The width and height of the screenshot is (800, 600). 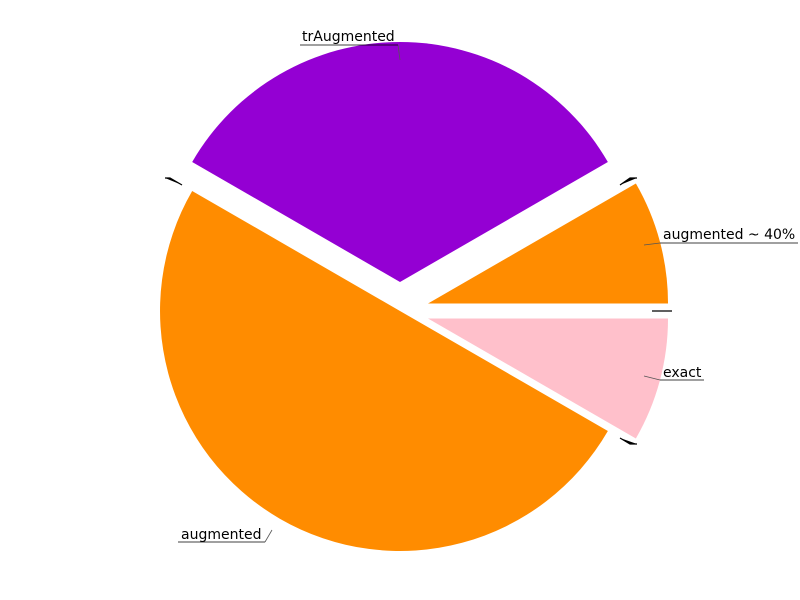 What do you see at coordinates (628, 181) in the screenshot?
I see `edge-tick-upper-right` at bounding box center [628, 181].